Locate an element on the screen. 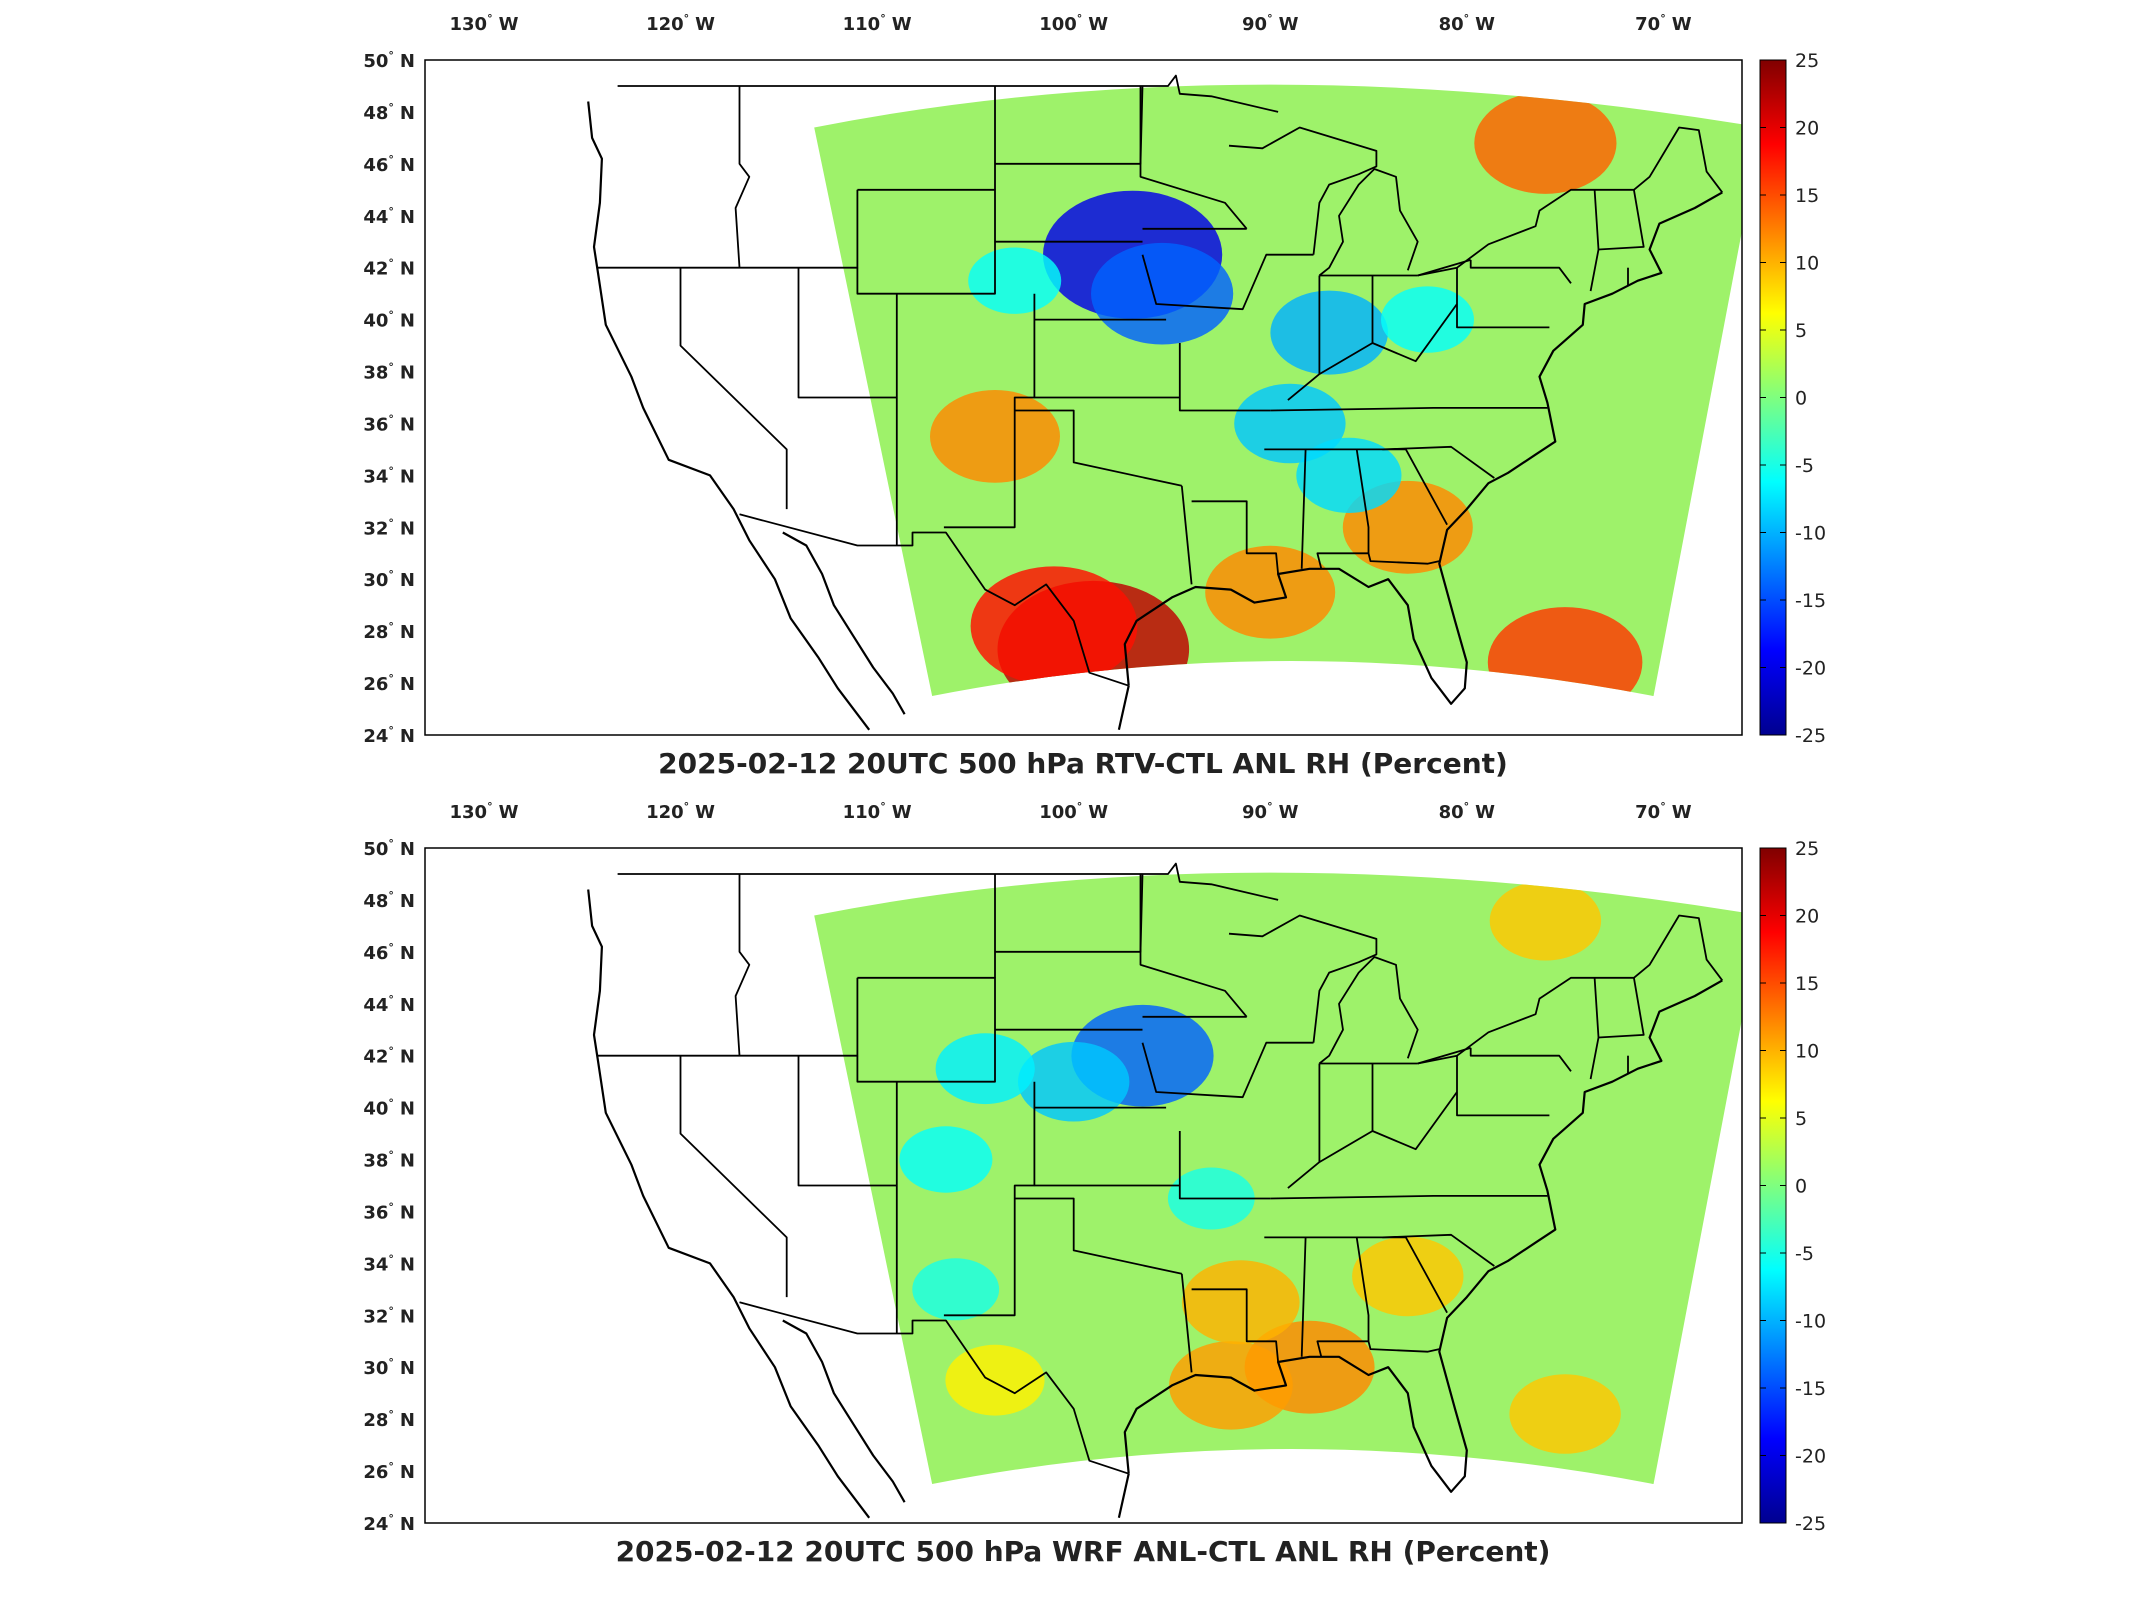  lat-tick-label: 40° N is located at coordinates (389, 320).